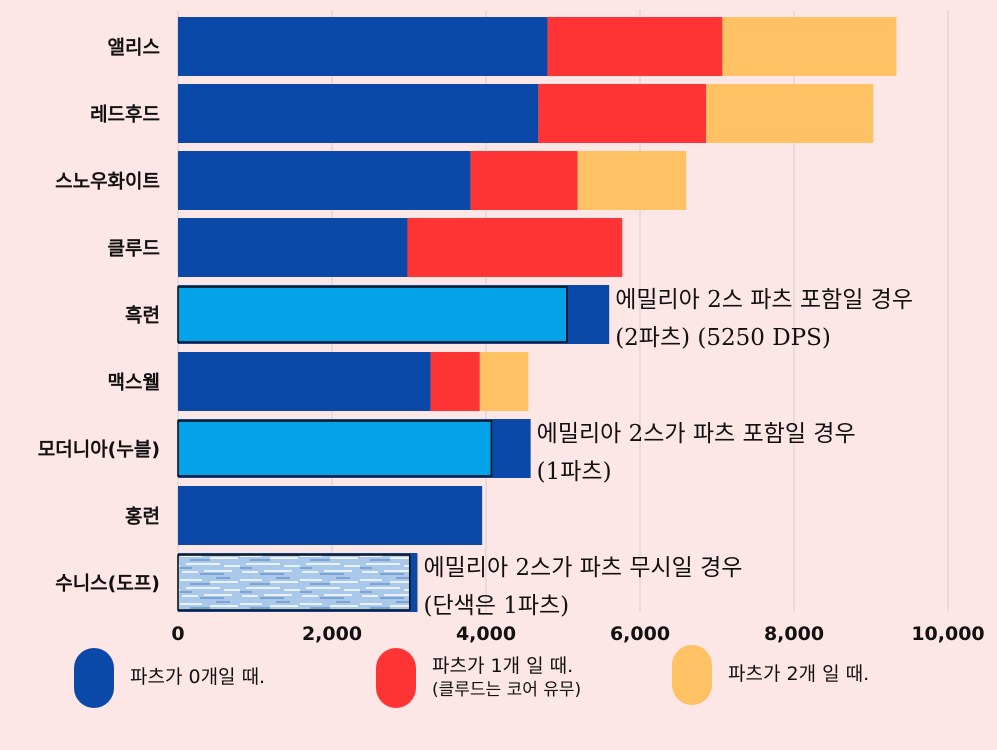  What do you see at coordinates (177, 634) in the screenshot?
I see `x-tick-label: 0` at bounding box center [177, 634].